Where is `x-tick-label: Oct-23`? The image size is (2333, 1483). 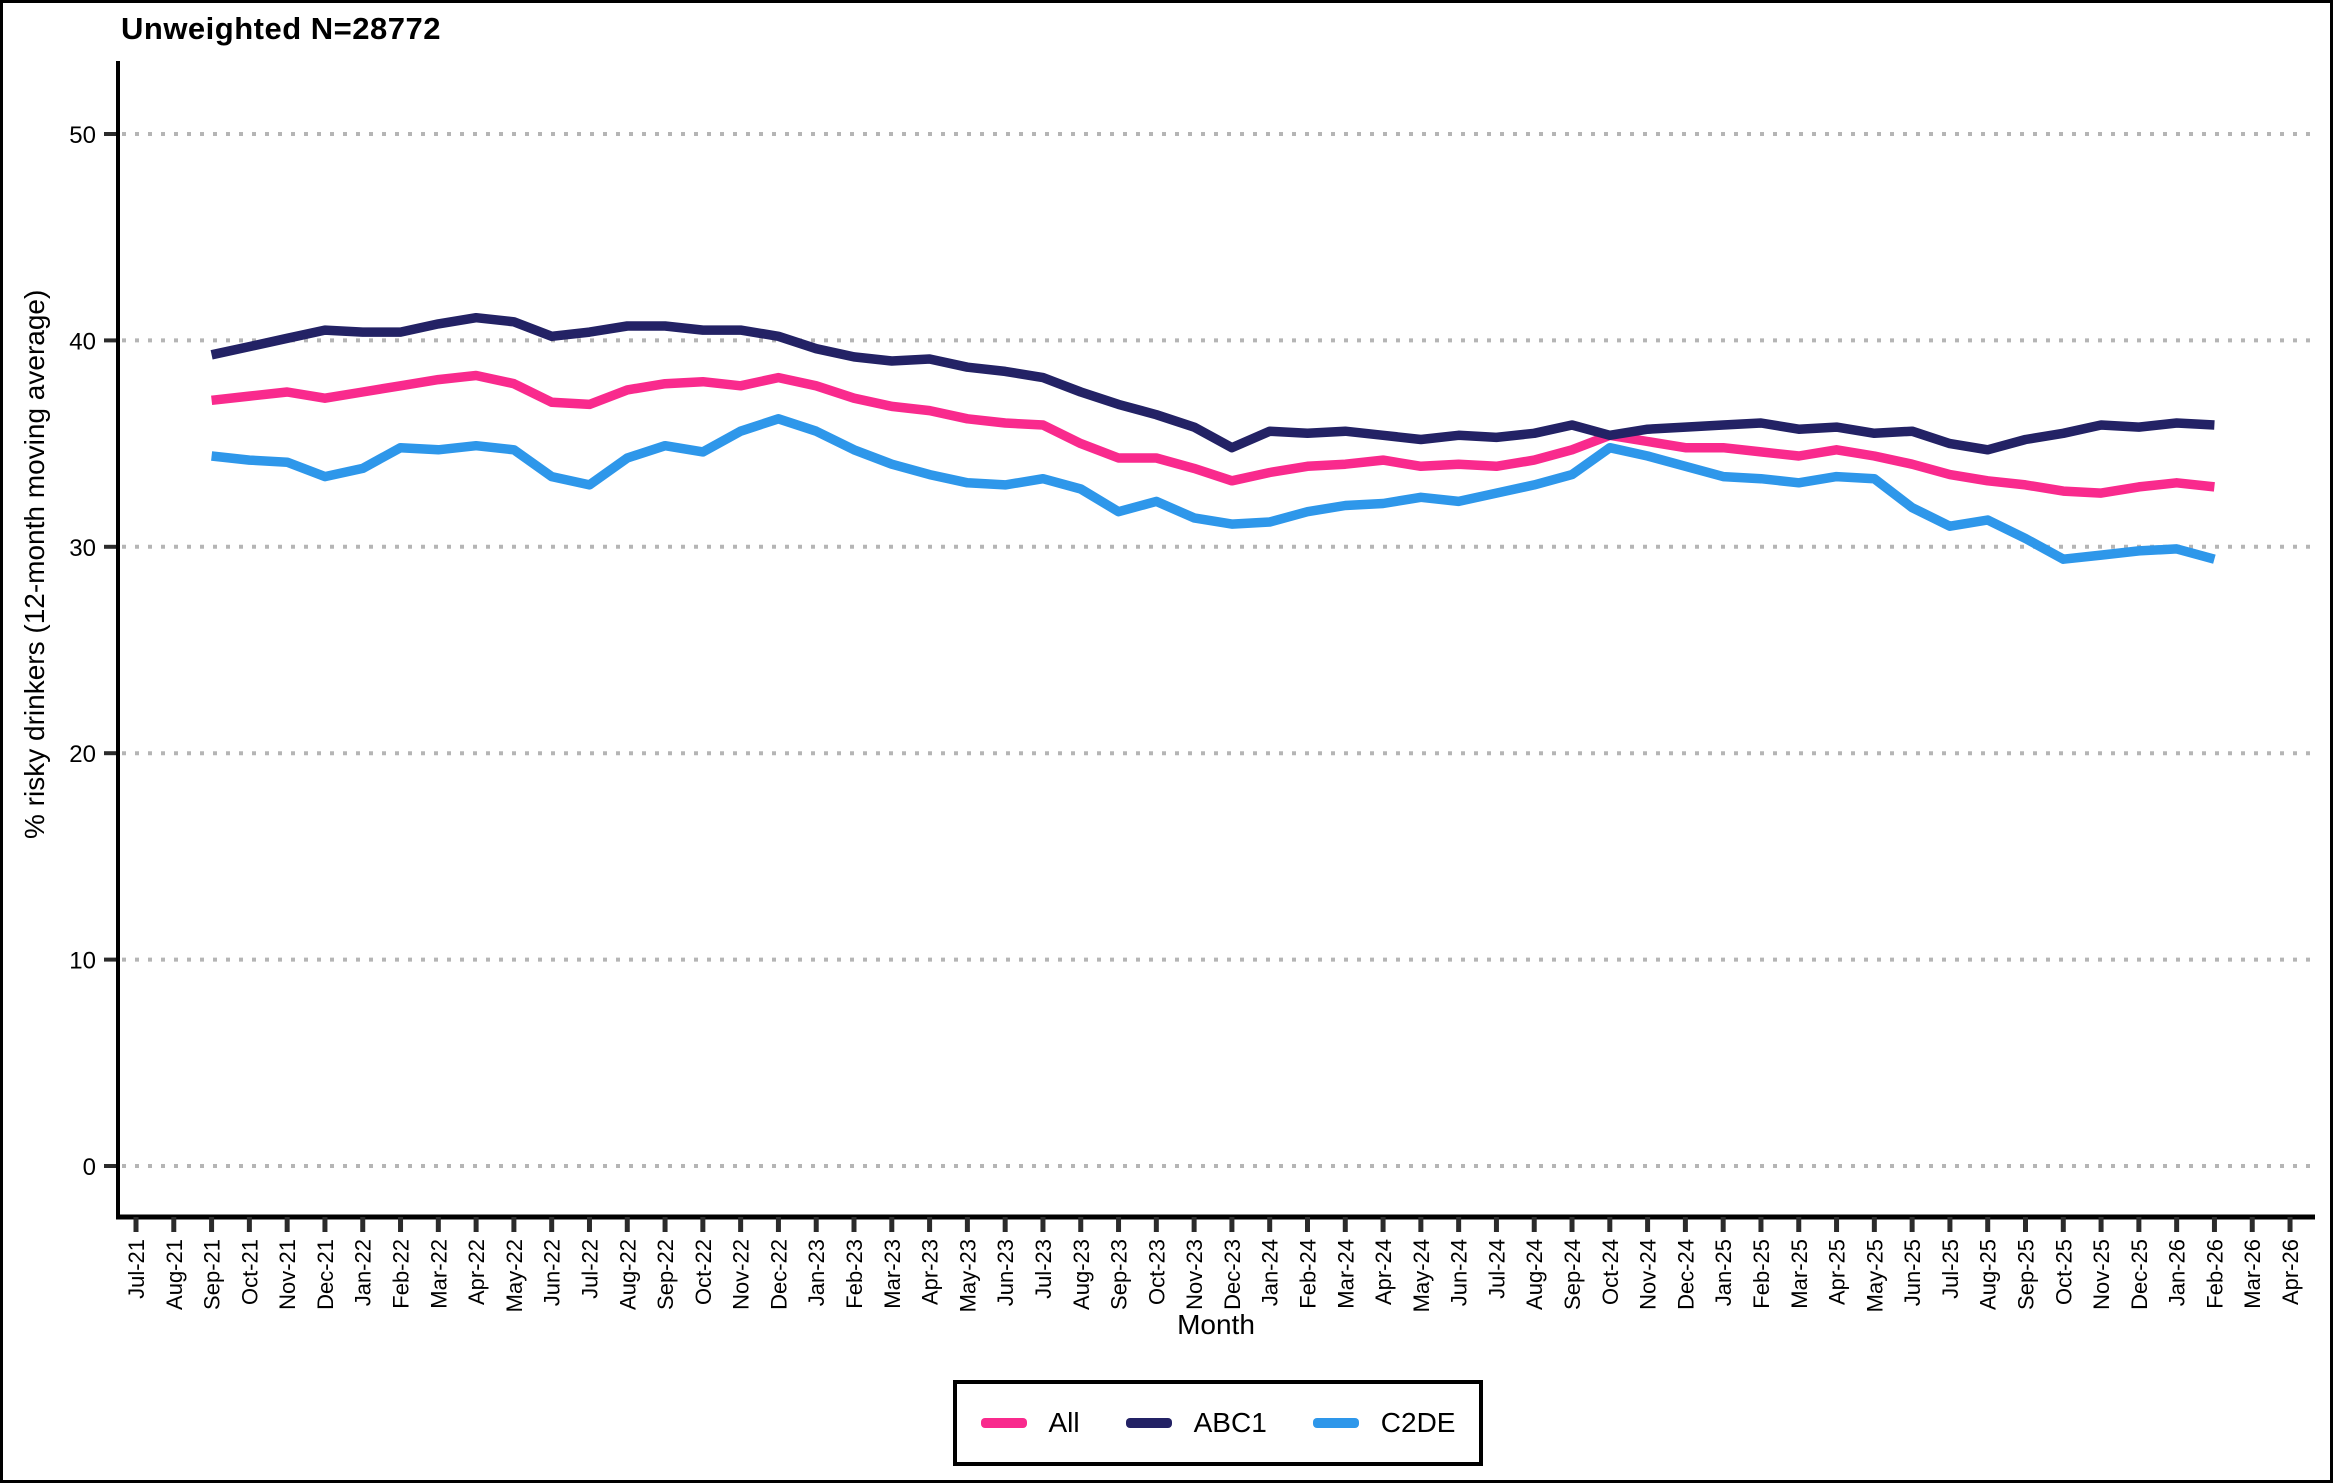
x-tick-label: Oct-23 is located at coordinates (1156, 1272).